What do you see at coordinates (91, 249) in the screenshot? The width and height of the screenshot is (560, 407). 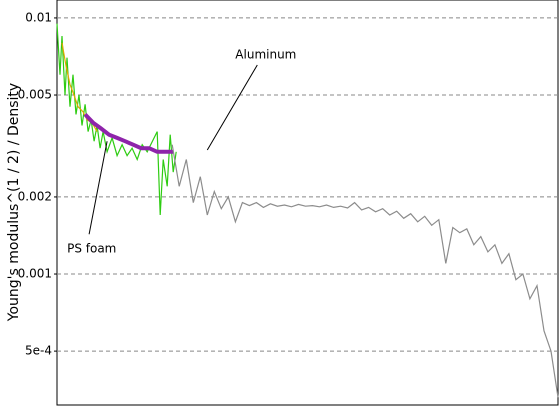 I see `annotation: PS foam` at bounding box center [91, 249].